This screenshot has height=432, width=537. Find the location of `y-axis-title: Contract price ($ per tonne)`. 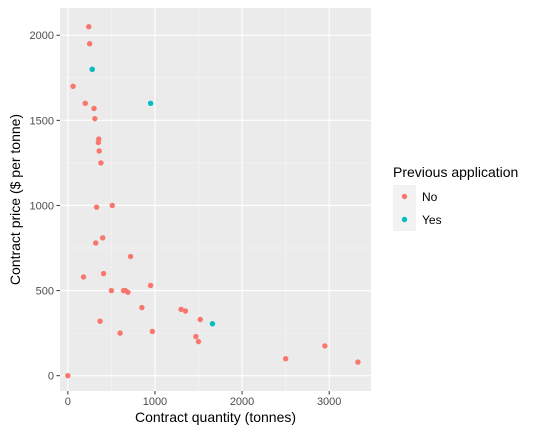

y-axis-title: Contract price ($ per tonne) is located at coordinates (15, 199).